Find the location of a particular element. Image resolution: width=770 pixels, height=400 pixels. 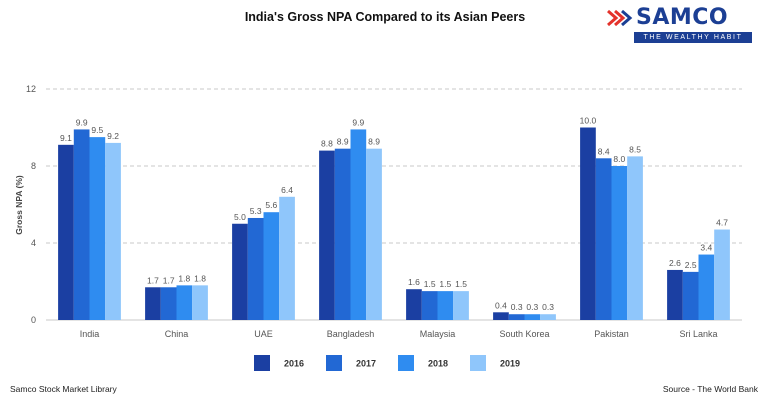

bar-2018-south-korea is located at coordinates (532, 317).